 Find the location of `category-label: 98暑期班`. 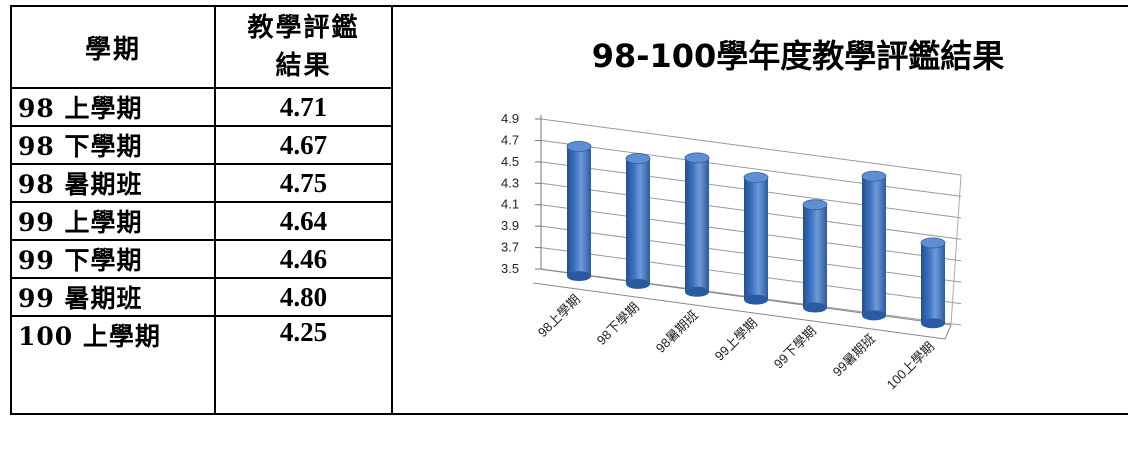

category-label: 98暑期班 is located at coordinates (677, 331).